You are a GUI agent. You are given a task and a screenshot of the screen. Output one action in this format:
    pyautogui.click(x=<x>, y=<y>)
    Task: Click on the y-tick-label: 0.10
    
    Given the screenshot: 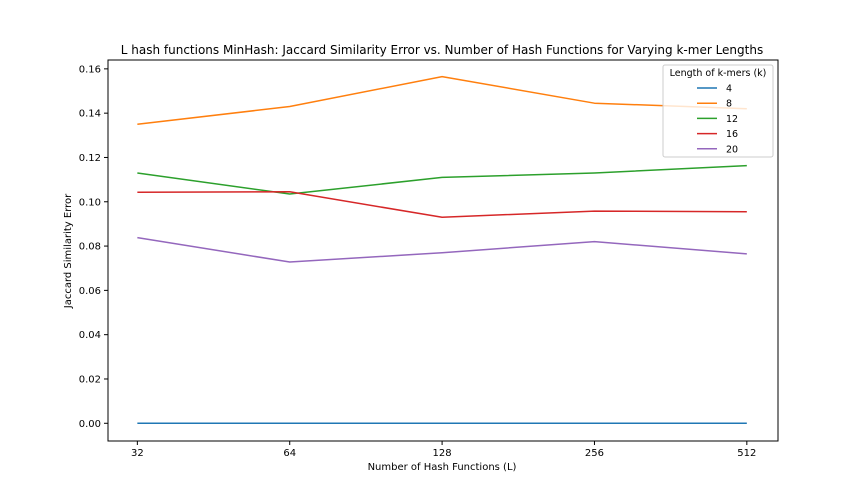 What is the action you would take?
    pyautogui.click(x=90, y=202)
    